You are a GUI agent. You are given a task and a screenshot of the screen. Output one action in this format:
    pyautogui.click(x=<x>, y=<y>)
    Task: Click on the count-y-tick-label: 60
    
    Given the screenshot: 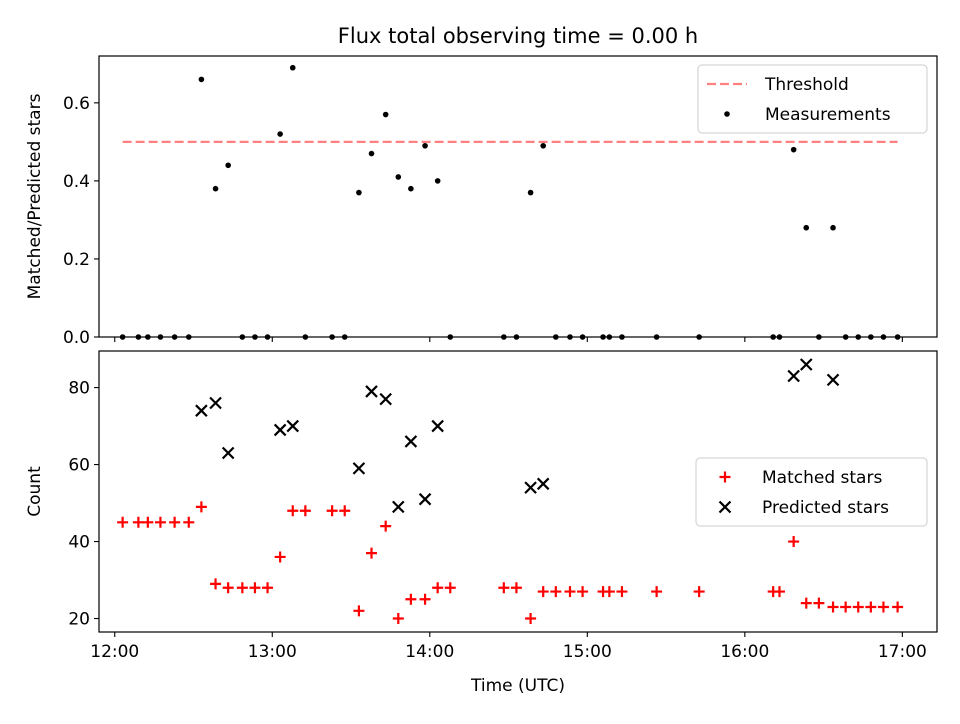 What is the action you would take?
    pyautogui.click(x=79, y=466)
    